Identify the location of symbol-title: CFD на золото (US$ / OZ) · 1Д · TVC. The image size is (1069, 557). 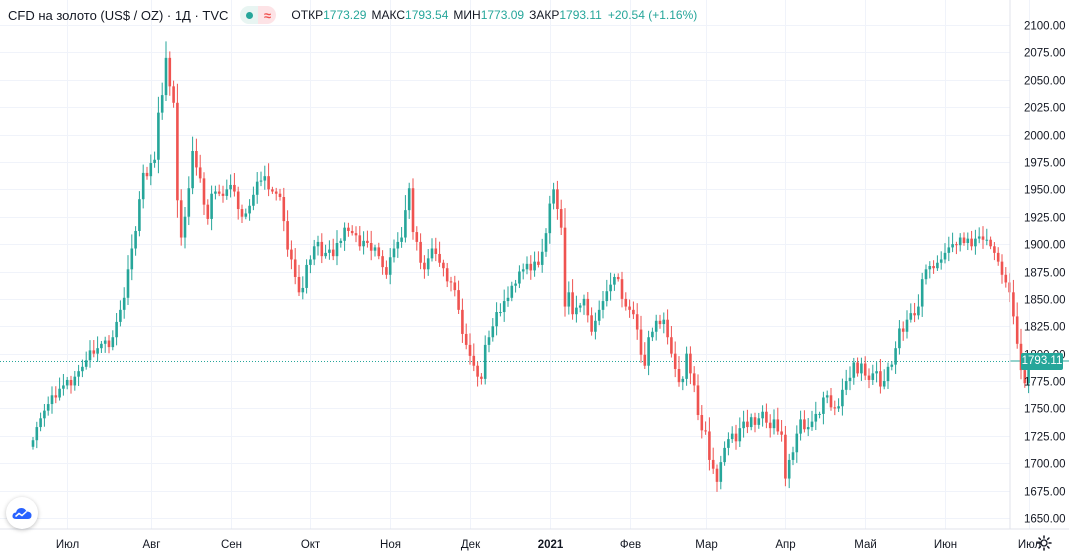
(118, 15).